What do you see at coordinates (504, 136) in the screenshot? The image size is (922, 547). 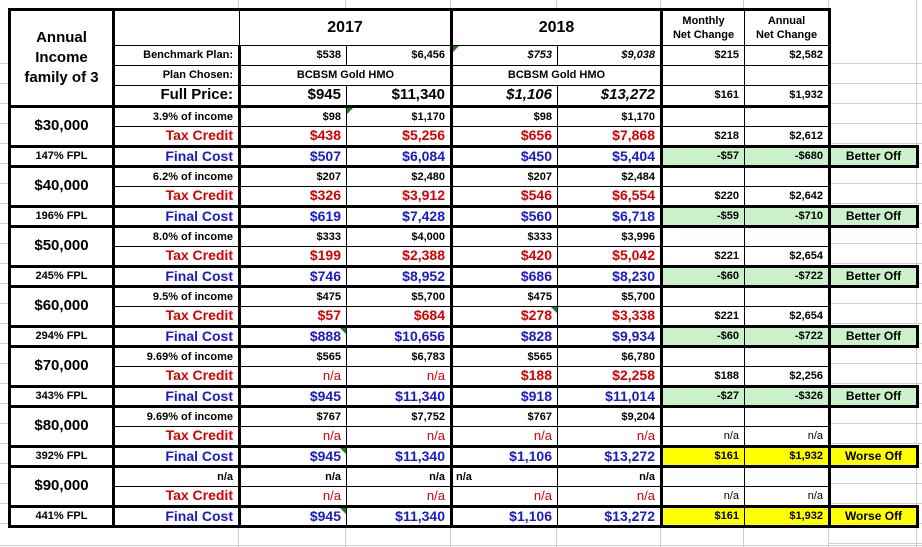 I see `g0-credit-2018-monthly-cell: $656` at bounding box center [504, 136].